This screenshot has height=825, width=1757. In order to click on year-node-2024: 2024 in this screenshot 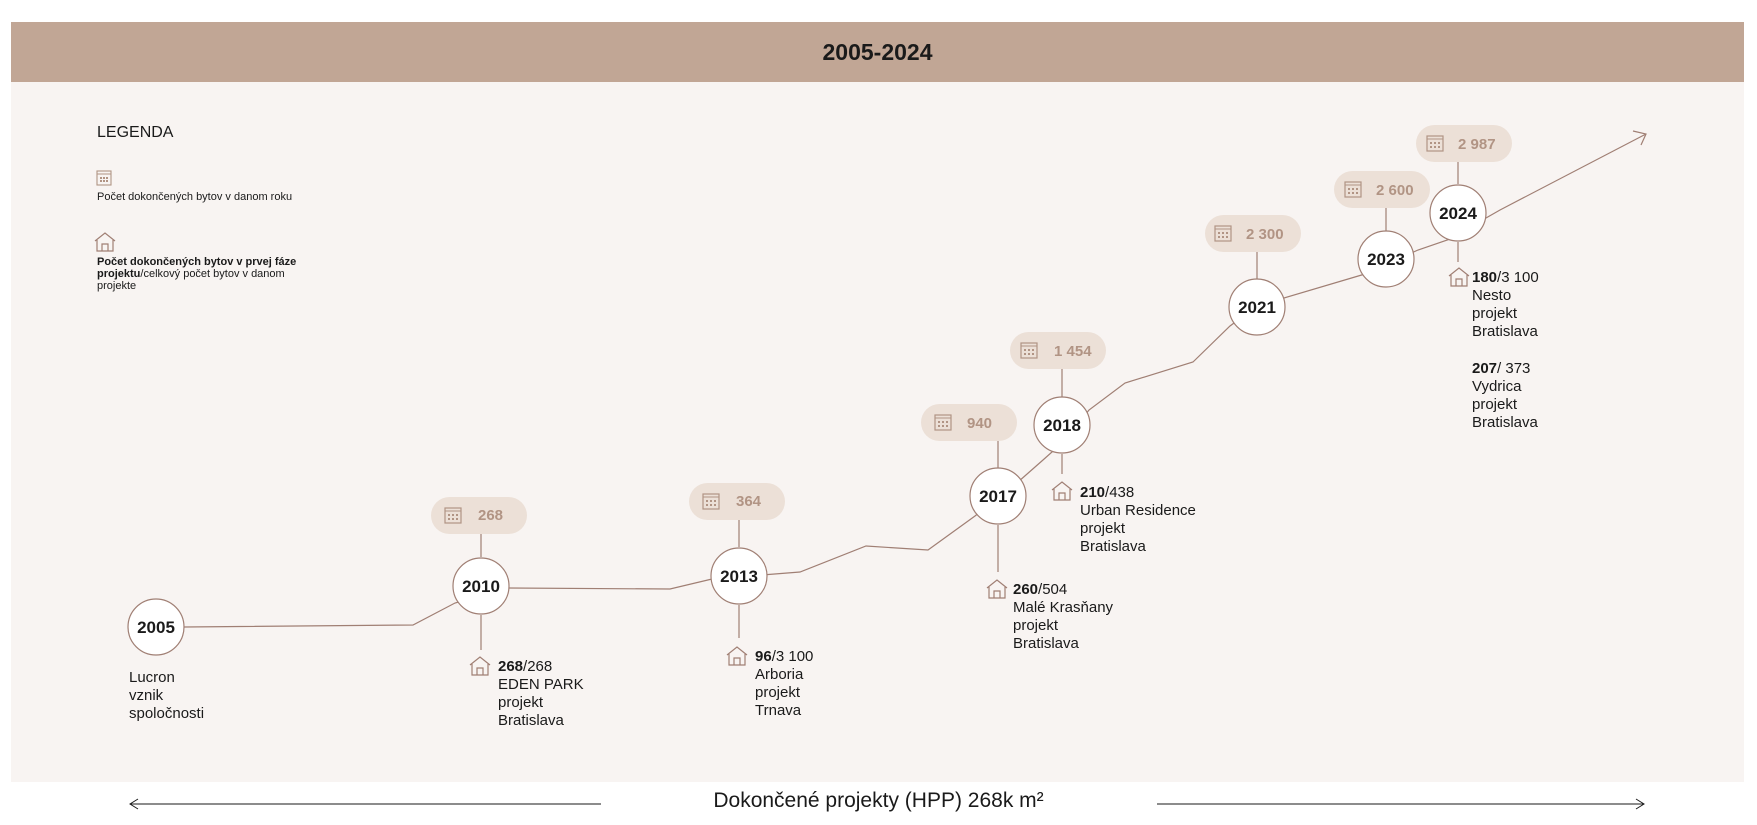, I will do `click(1458, 213)`.